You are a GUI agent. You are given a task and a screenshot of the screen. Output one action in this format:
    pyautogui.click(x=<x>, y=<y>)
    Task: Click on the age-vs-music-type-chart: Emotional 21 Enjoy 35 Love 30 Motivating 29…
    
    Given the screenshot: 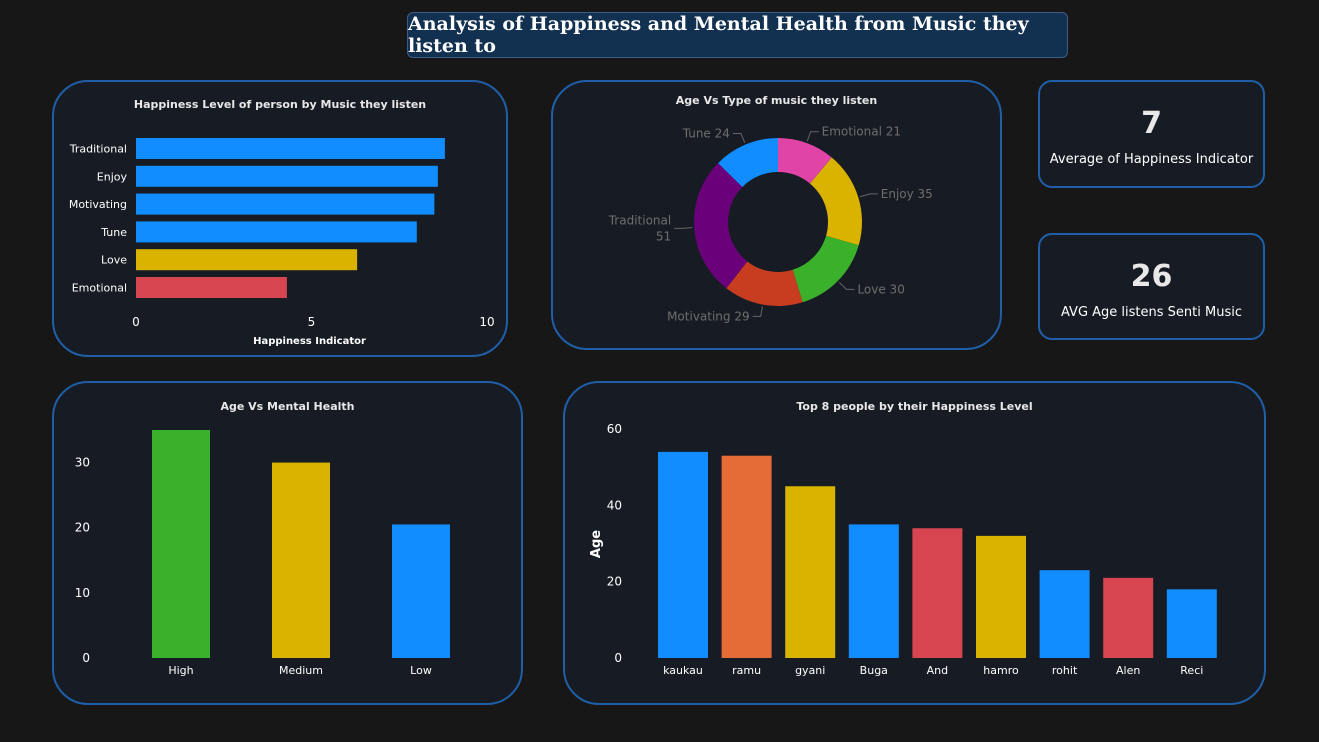 What is the action you would take?
    pyautogui.click(x=770, y=224)
    